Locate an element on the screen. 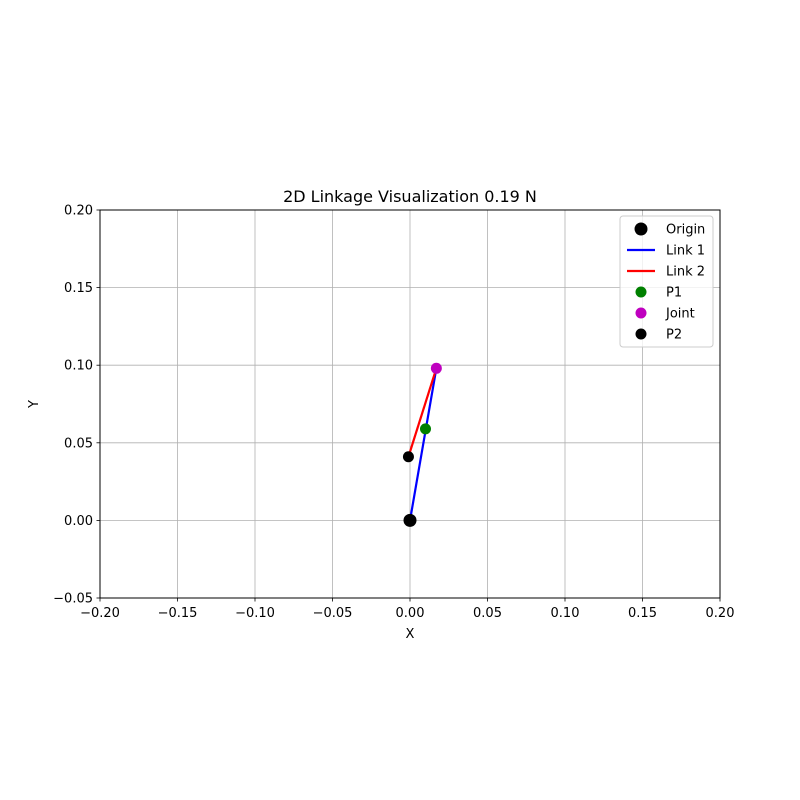 Image resolution: width=800 pixels, height=800 pixels. y-tick-label: 0.20 is located at coordinates (78, 211).